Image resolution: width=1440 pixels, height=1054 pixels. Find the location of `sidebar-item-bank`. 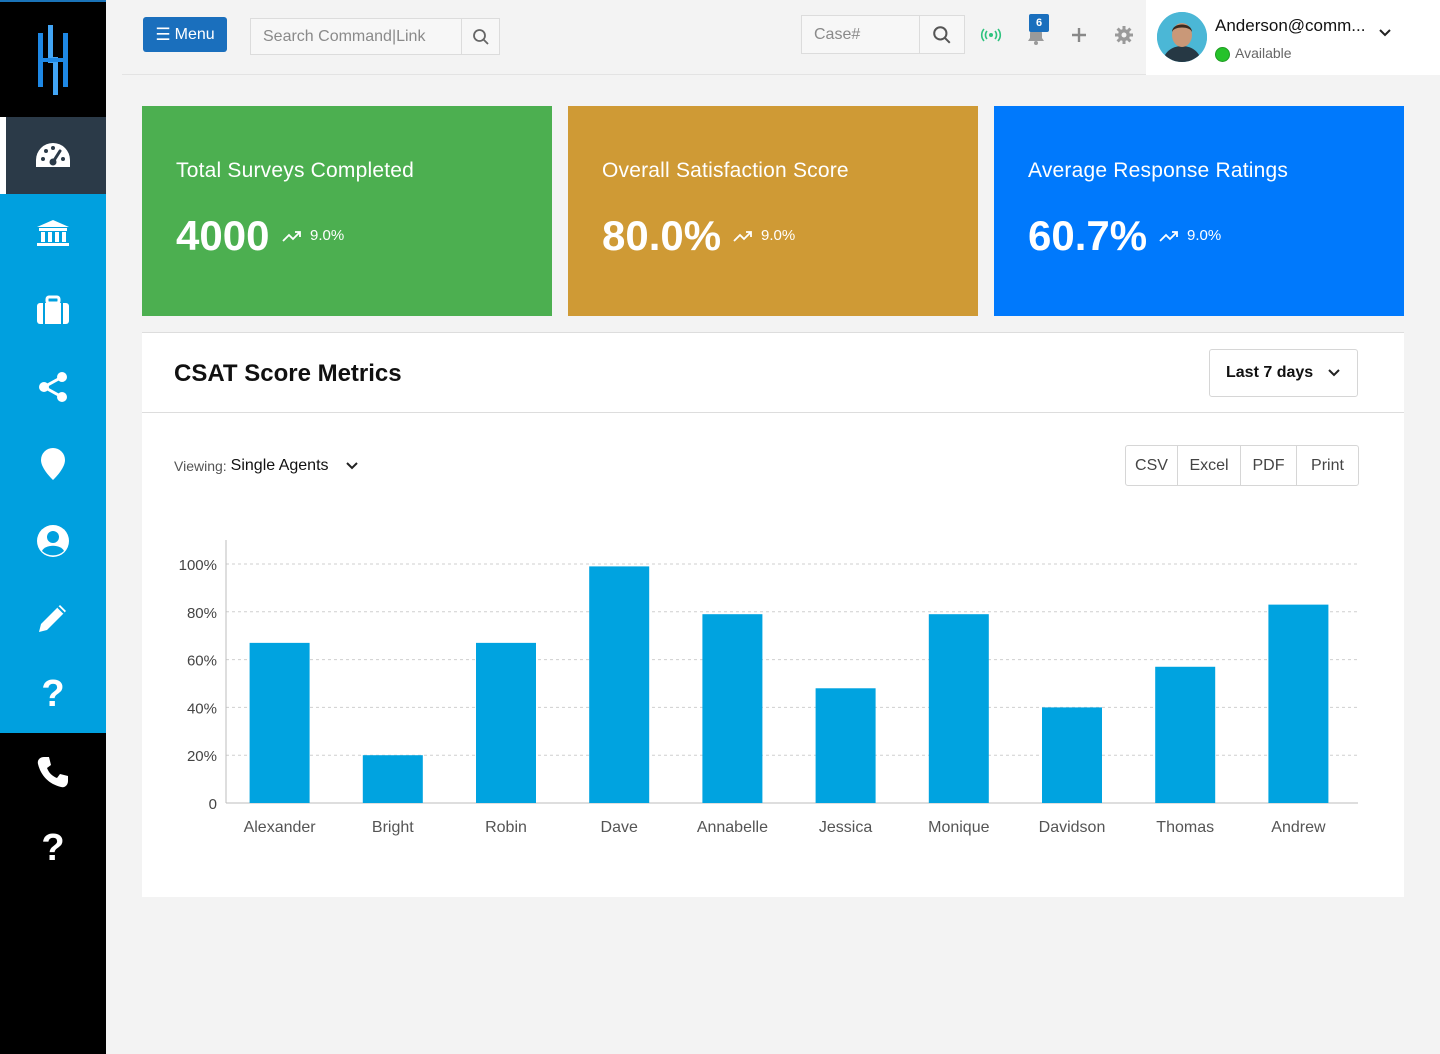

sidebar-item-bank is located at coordinates (53, 232).